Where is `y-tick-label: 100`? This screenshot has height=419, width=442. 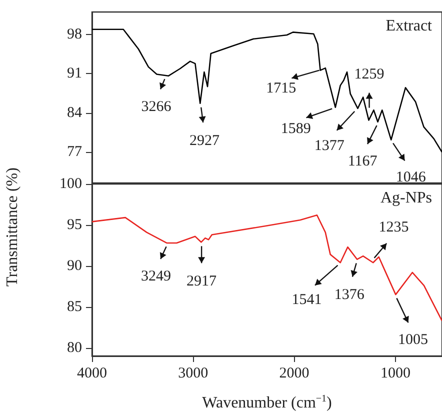
y-tick-label: 100 is located at coordinates (71, 184).